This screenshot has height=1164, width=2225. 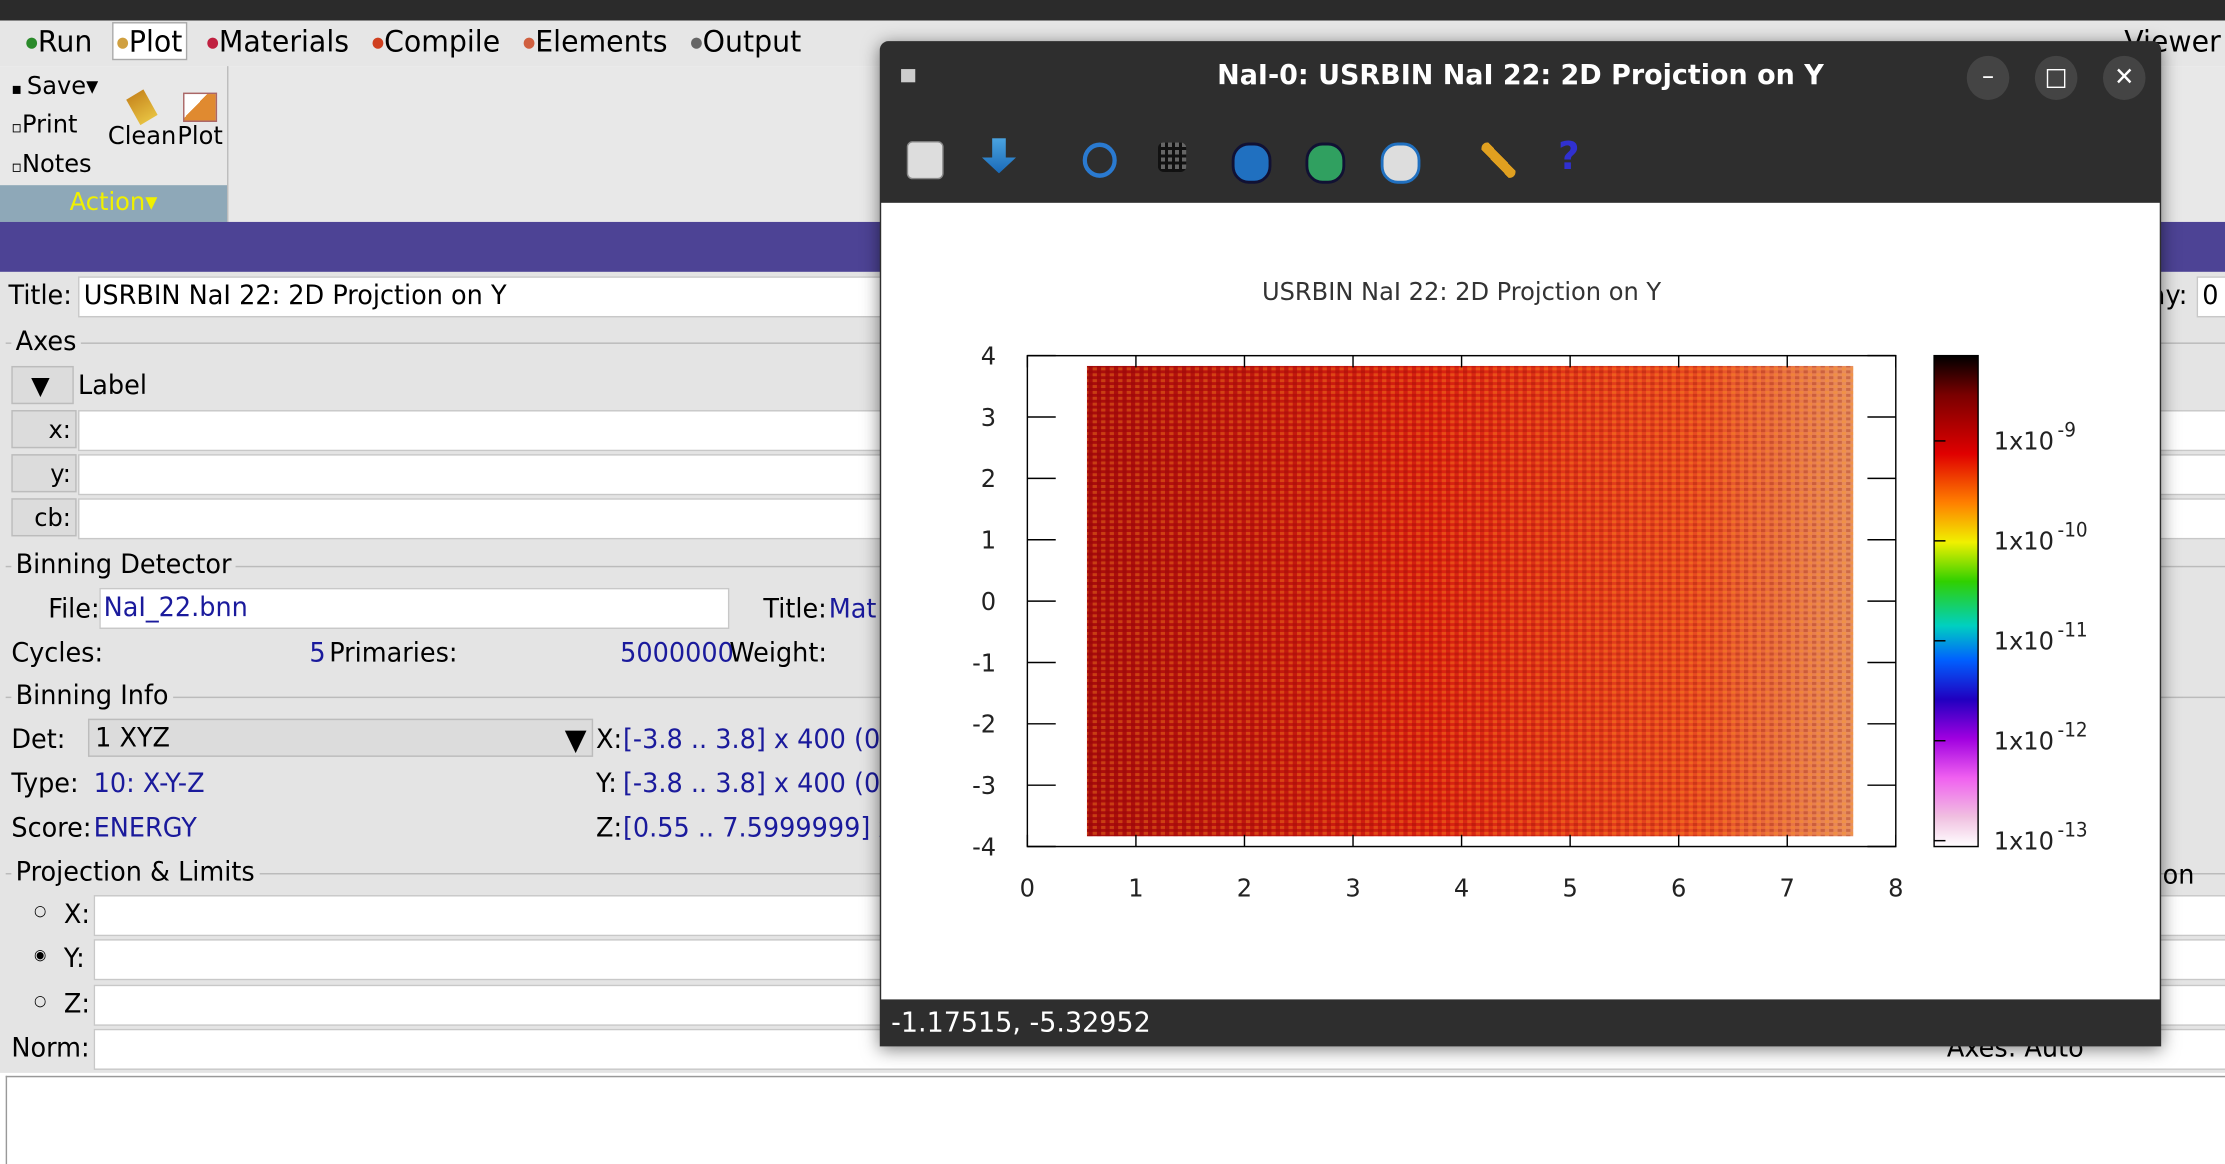 I want to click on proj-x-label: X:, so click(x=76, y=915).